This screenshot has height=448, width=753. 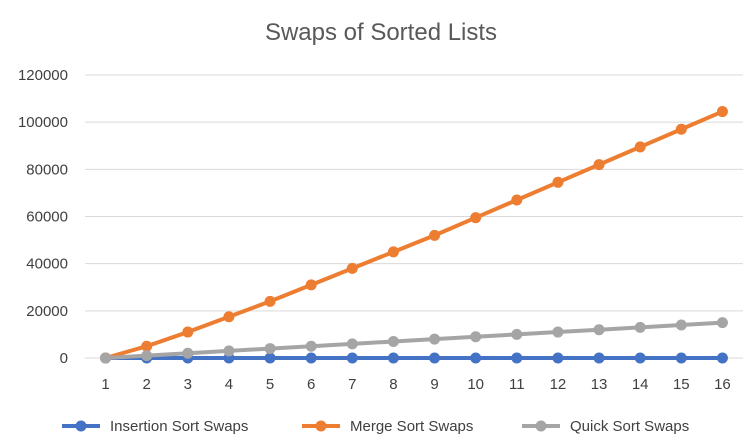 What do you see at coordinates (270, 384) in the screenshot?
I see `x-tick-label: 5` at bounding box center [270, 384].